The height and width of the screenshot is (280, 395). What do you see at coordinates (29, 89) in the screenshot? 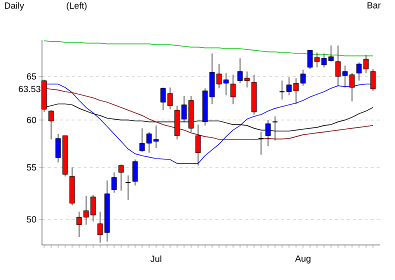
I see `text: 63.53` at bounding box center [29, 89].